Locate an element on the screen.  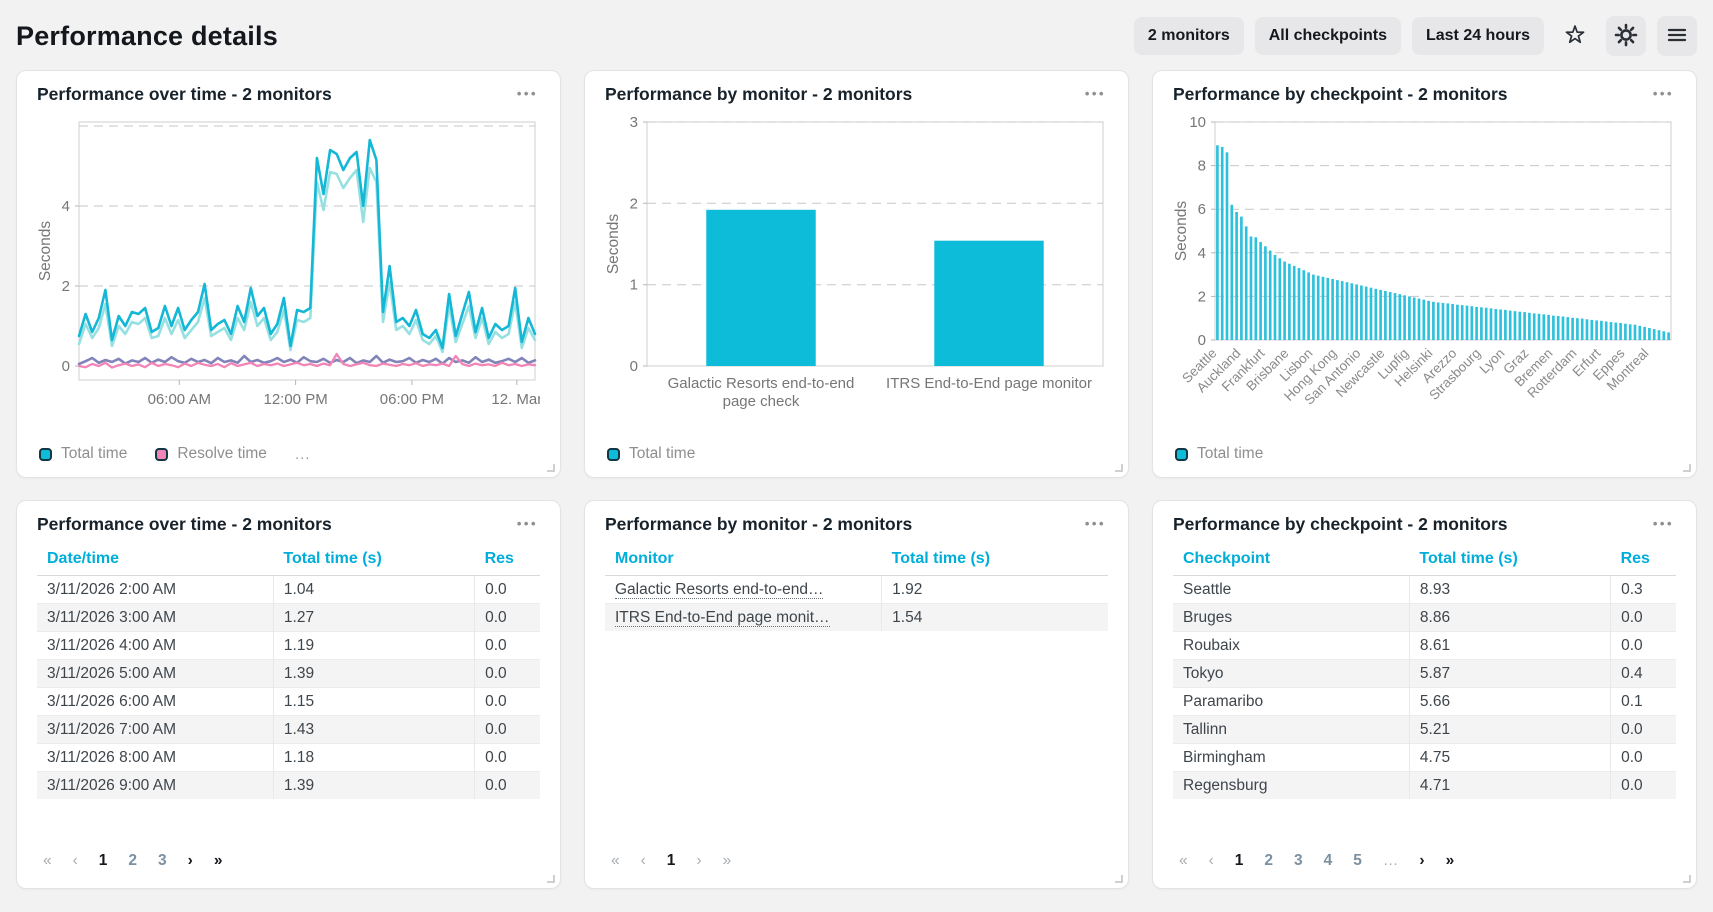
hamburger-icon is located at coordinates (1677, 36).